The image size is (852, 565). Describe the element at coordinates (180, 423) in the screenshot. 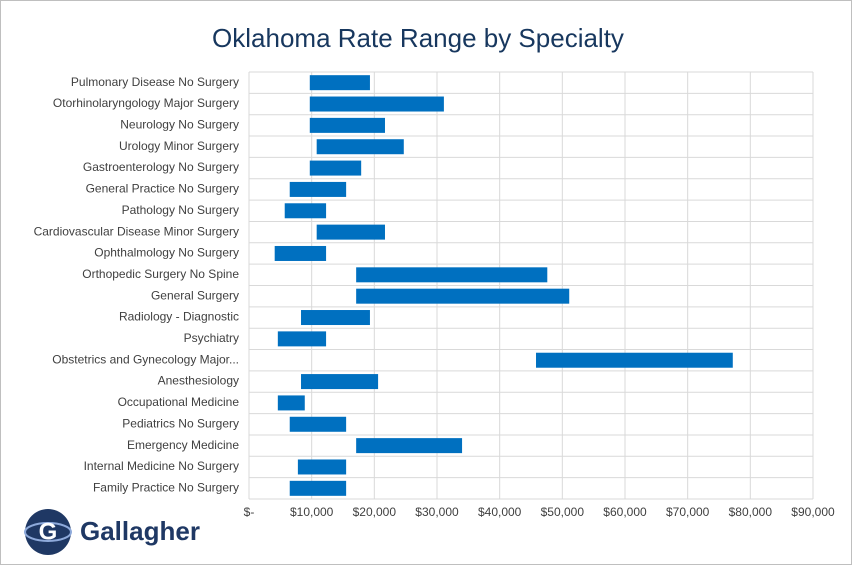

I see `y-tick-label: Pediatrics No Surgery` at that location.